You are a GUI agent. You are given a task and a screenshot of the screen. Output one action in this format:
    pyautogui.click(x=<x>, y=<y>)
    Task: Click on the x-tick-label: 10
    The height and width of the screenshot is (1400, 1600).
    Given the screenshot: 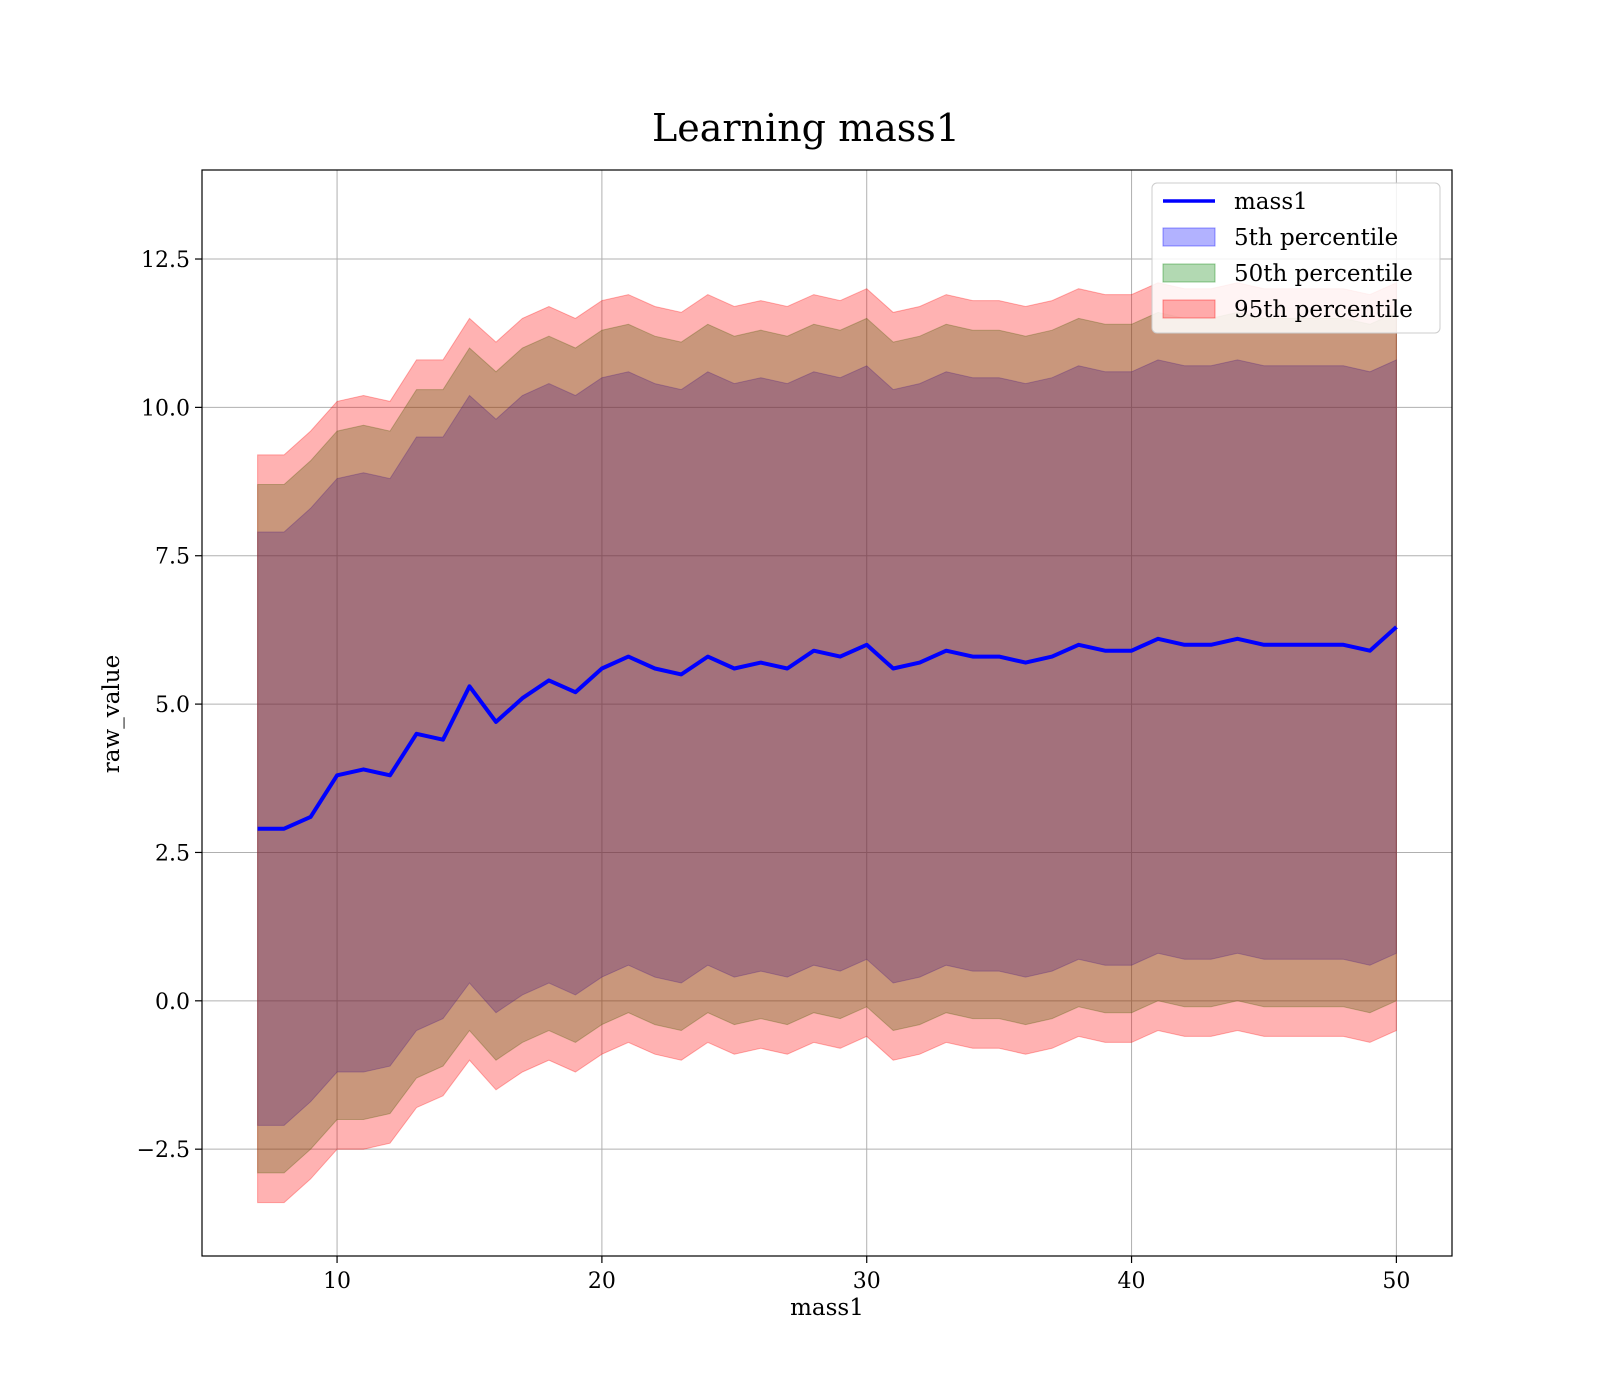 What is the action you would take?
    pyautogui.click(x=337, y=1281)
    